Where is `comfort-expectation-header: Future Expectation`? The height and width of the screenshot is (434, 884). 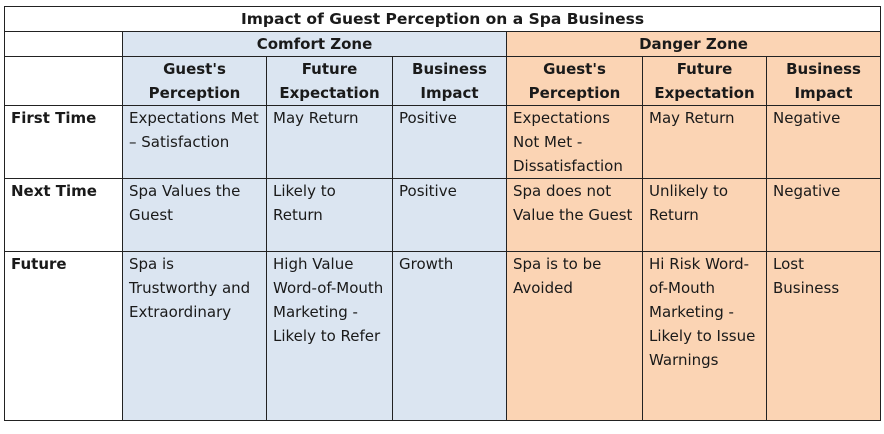
comfort-expectation-header: Future Expectation is located at coordinates (329, 81).